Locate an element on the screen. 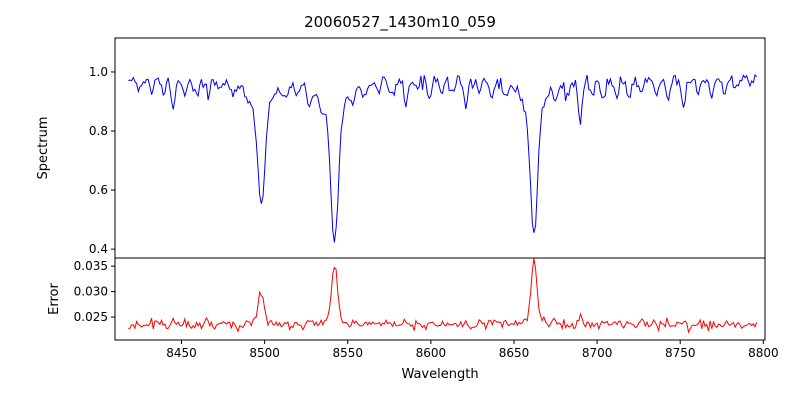 Image resolution: width=800 pixels, height=400 pixels. plot-title: 20060527_1430m10_059 is located at coordinates (400, 22).